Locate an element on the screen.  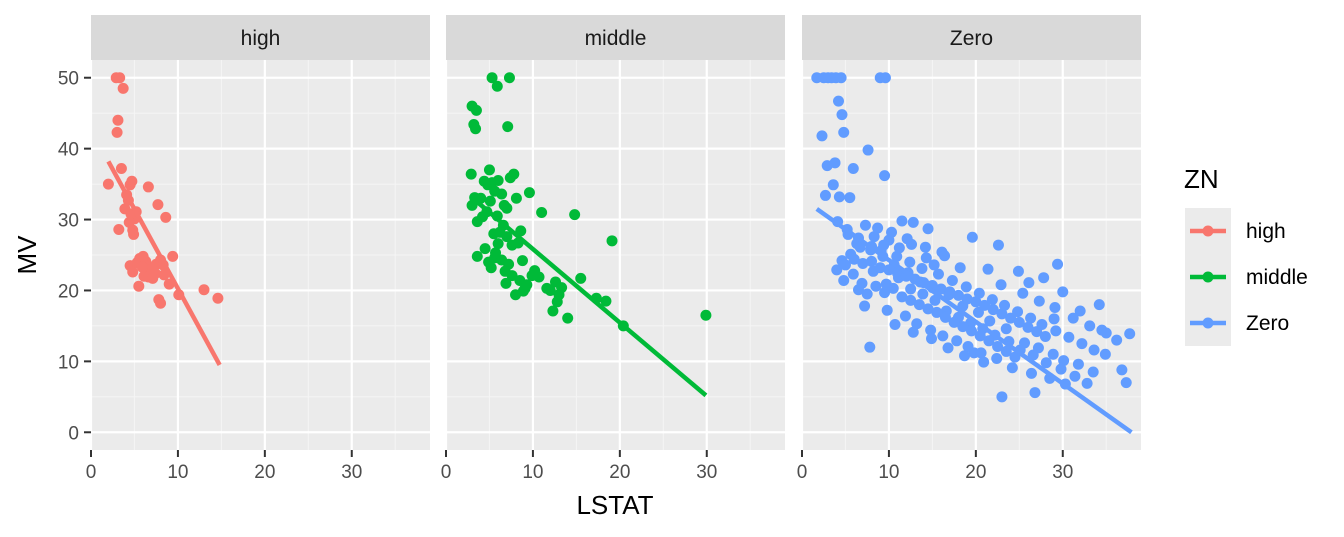
legend-title: ZN is located at coordinates (1201, 179).